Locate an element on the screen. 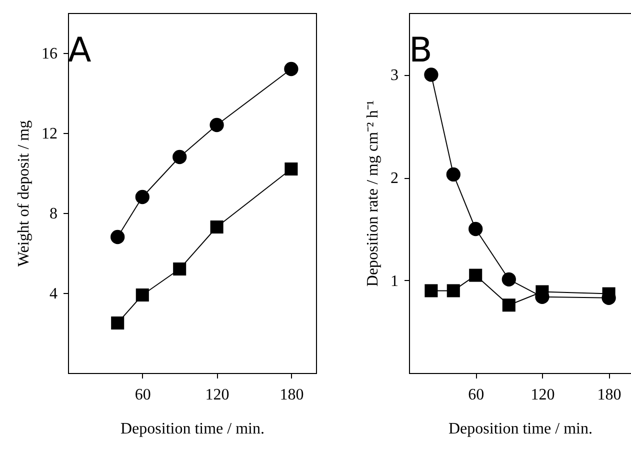  y-tick-label: 16 is located at coordinates (50, 54).